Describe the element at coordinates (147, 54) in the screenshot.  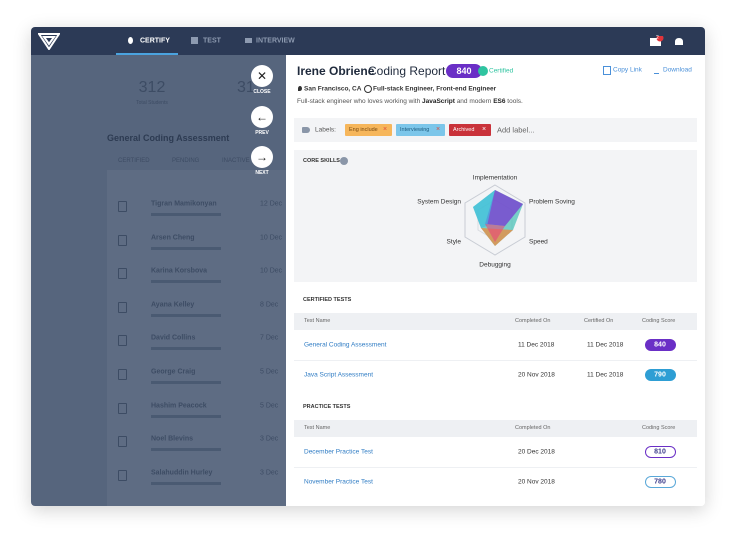
I see `nav-underline` at that location.